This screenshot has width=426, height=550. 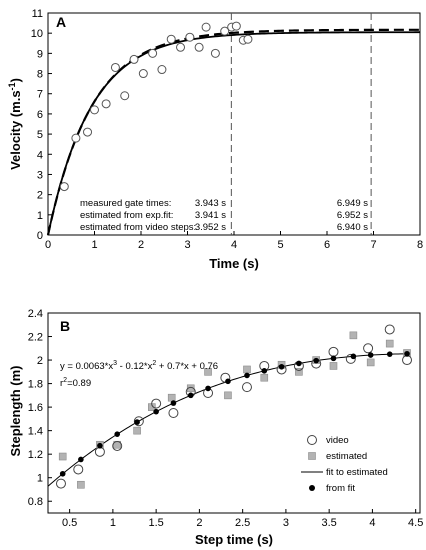 What do you see at coordinates (210, 203) in the screenshot?
I see `annotation-row1-value1: 3.943 s` at bounding box center [210, 203].